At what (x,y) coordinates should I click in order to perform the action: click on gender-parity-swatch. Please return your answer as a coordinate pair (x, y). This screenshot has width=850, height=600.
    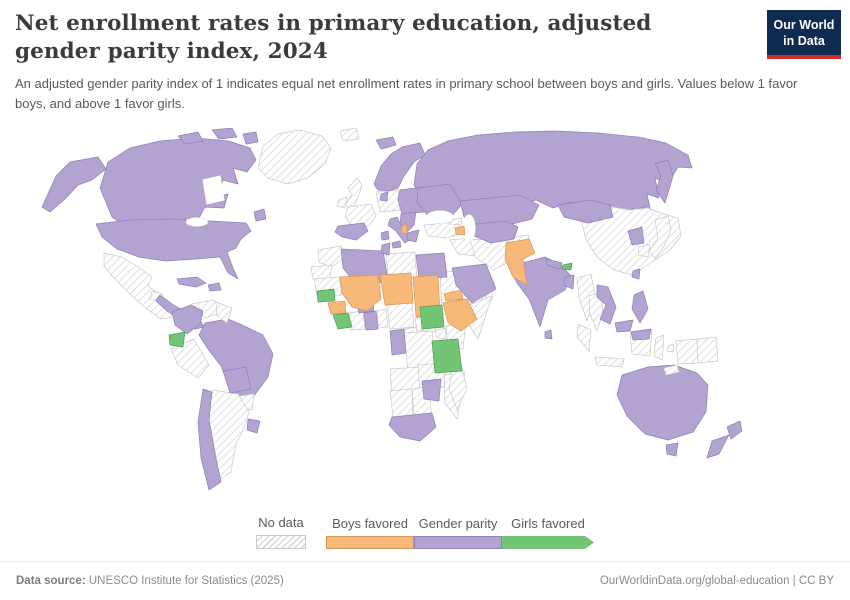
    Looking at the image, I should click on (458, 542).